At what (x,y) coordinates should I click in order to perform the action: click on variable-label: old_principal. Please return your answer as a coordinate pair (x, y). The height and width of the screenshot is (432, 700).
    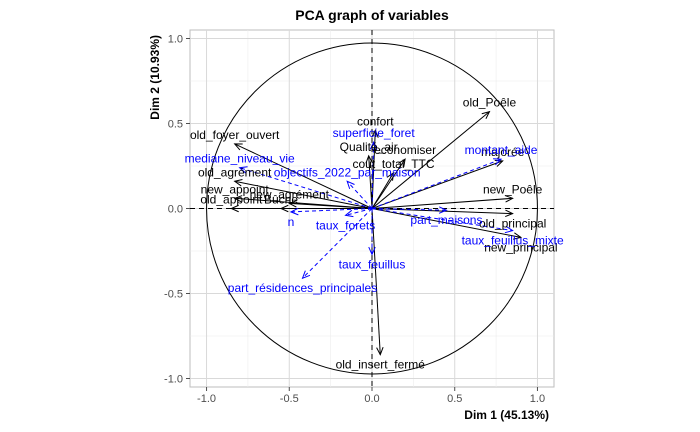
    Looking at the image, I should click on (512, 224).